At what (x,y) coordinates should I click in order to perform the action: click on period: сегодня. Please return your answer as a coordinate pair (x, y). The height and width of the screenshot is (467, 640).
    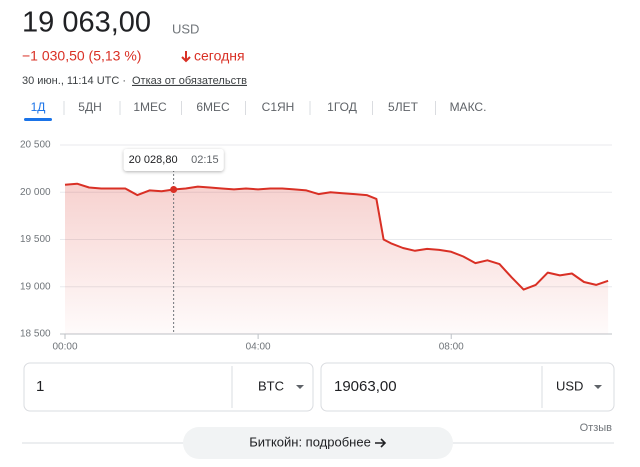
    Looking at the image, I should click on (219, 56).